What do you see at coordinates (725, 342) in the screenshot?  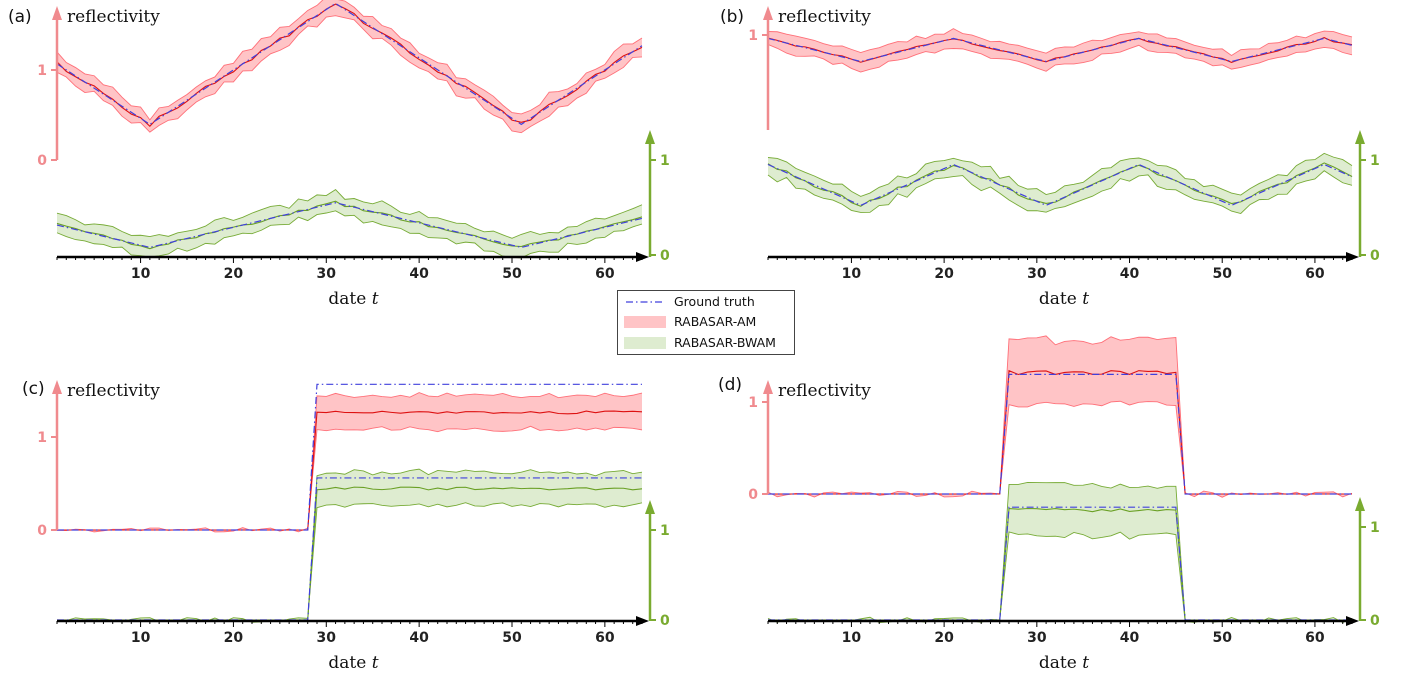 I see `legend-label-rabasar-bwam: RABASAR-BWAM` at bounding box center [725, 342].